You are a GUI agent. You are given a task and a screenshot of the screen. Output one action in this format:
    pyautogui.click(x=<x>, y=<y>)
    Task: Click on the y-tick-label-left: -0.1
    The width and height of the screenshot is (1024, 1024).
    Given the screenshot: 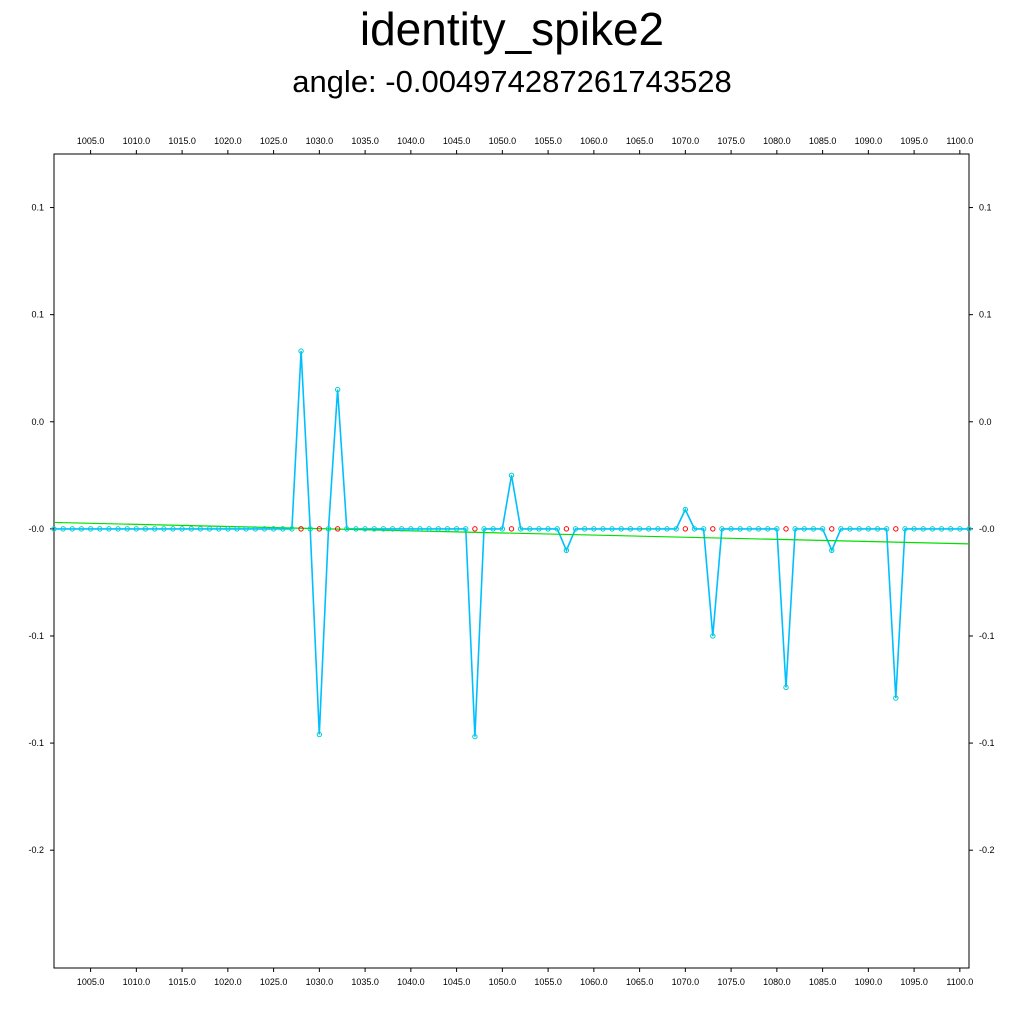 What is the action you would take?
    pyautogui.click(x=36, y=743)
    